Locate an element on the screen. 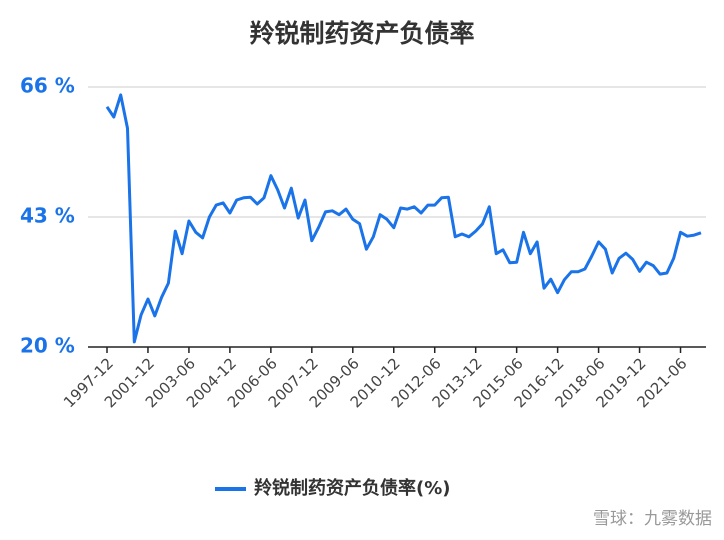  y-tick-label: 66 % is located at coordinates (47, 86).